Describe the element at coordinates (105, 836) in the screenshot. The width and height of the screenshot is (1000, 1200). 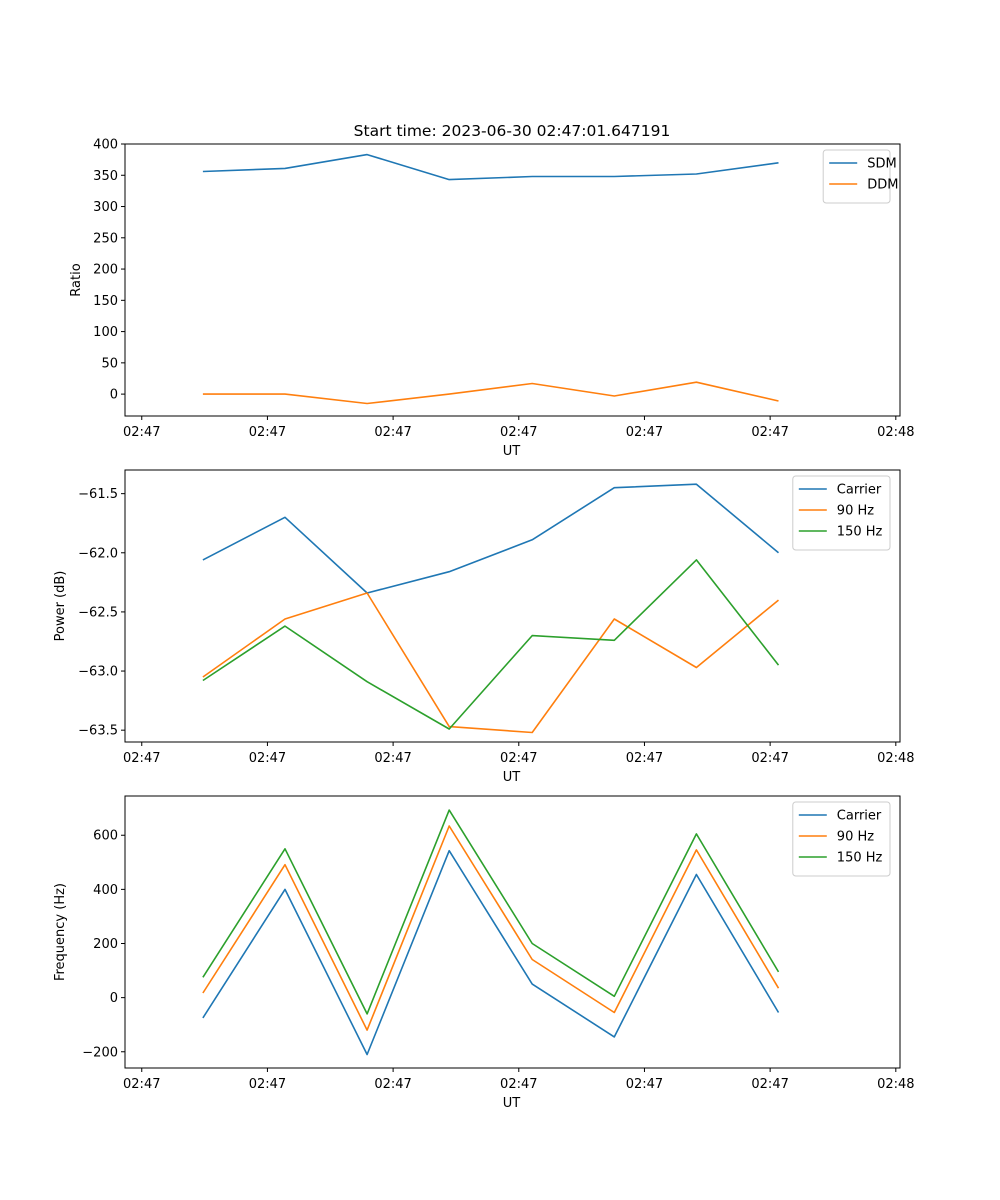
I see `y-tick-label: 600` at that location.